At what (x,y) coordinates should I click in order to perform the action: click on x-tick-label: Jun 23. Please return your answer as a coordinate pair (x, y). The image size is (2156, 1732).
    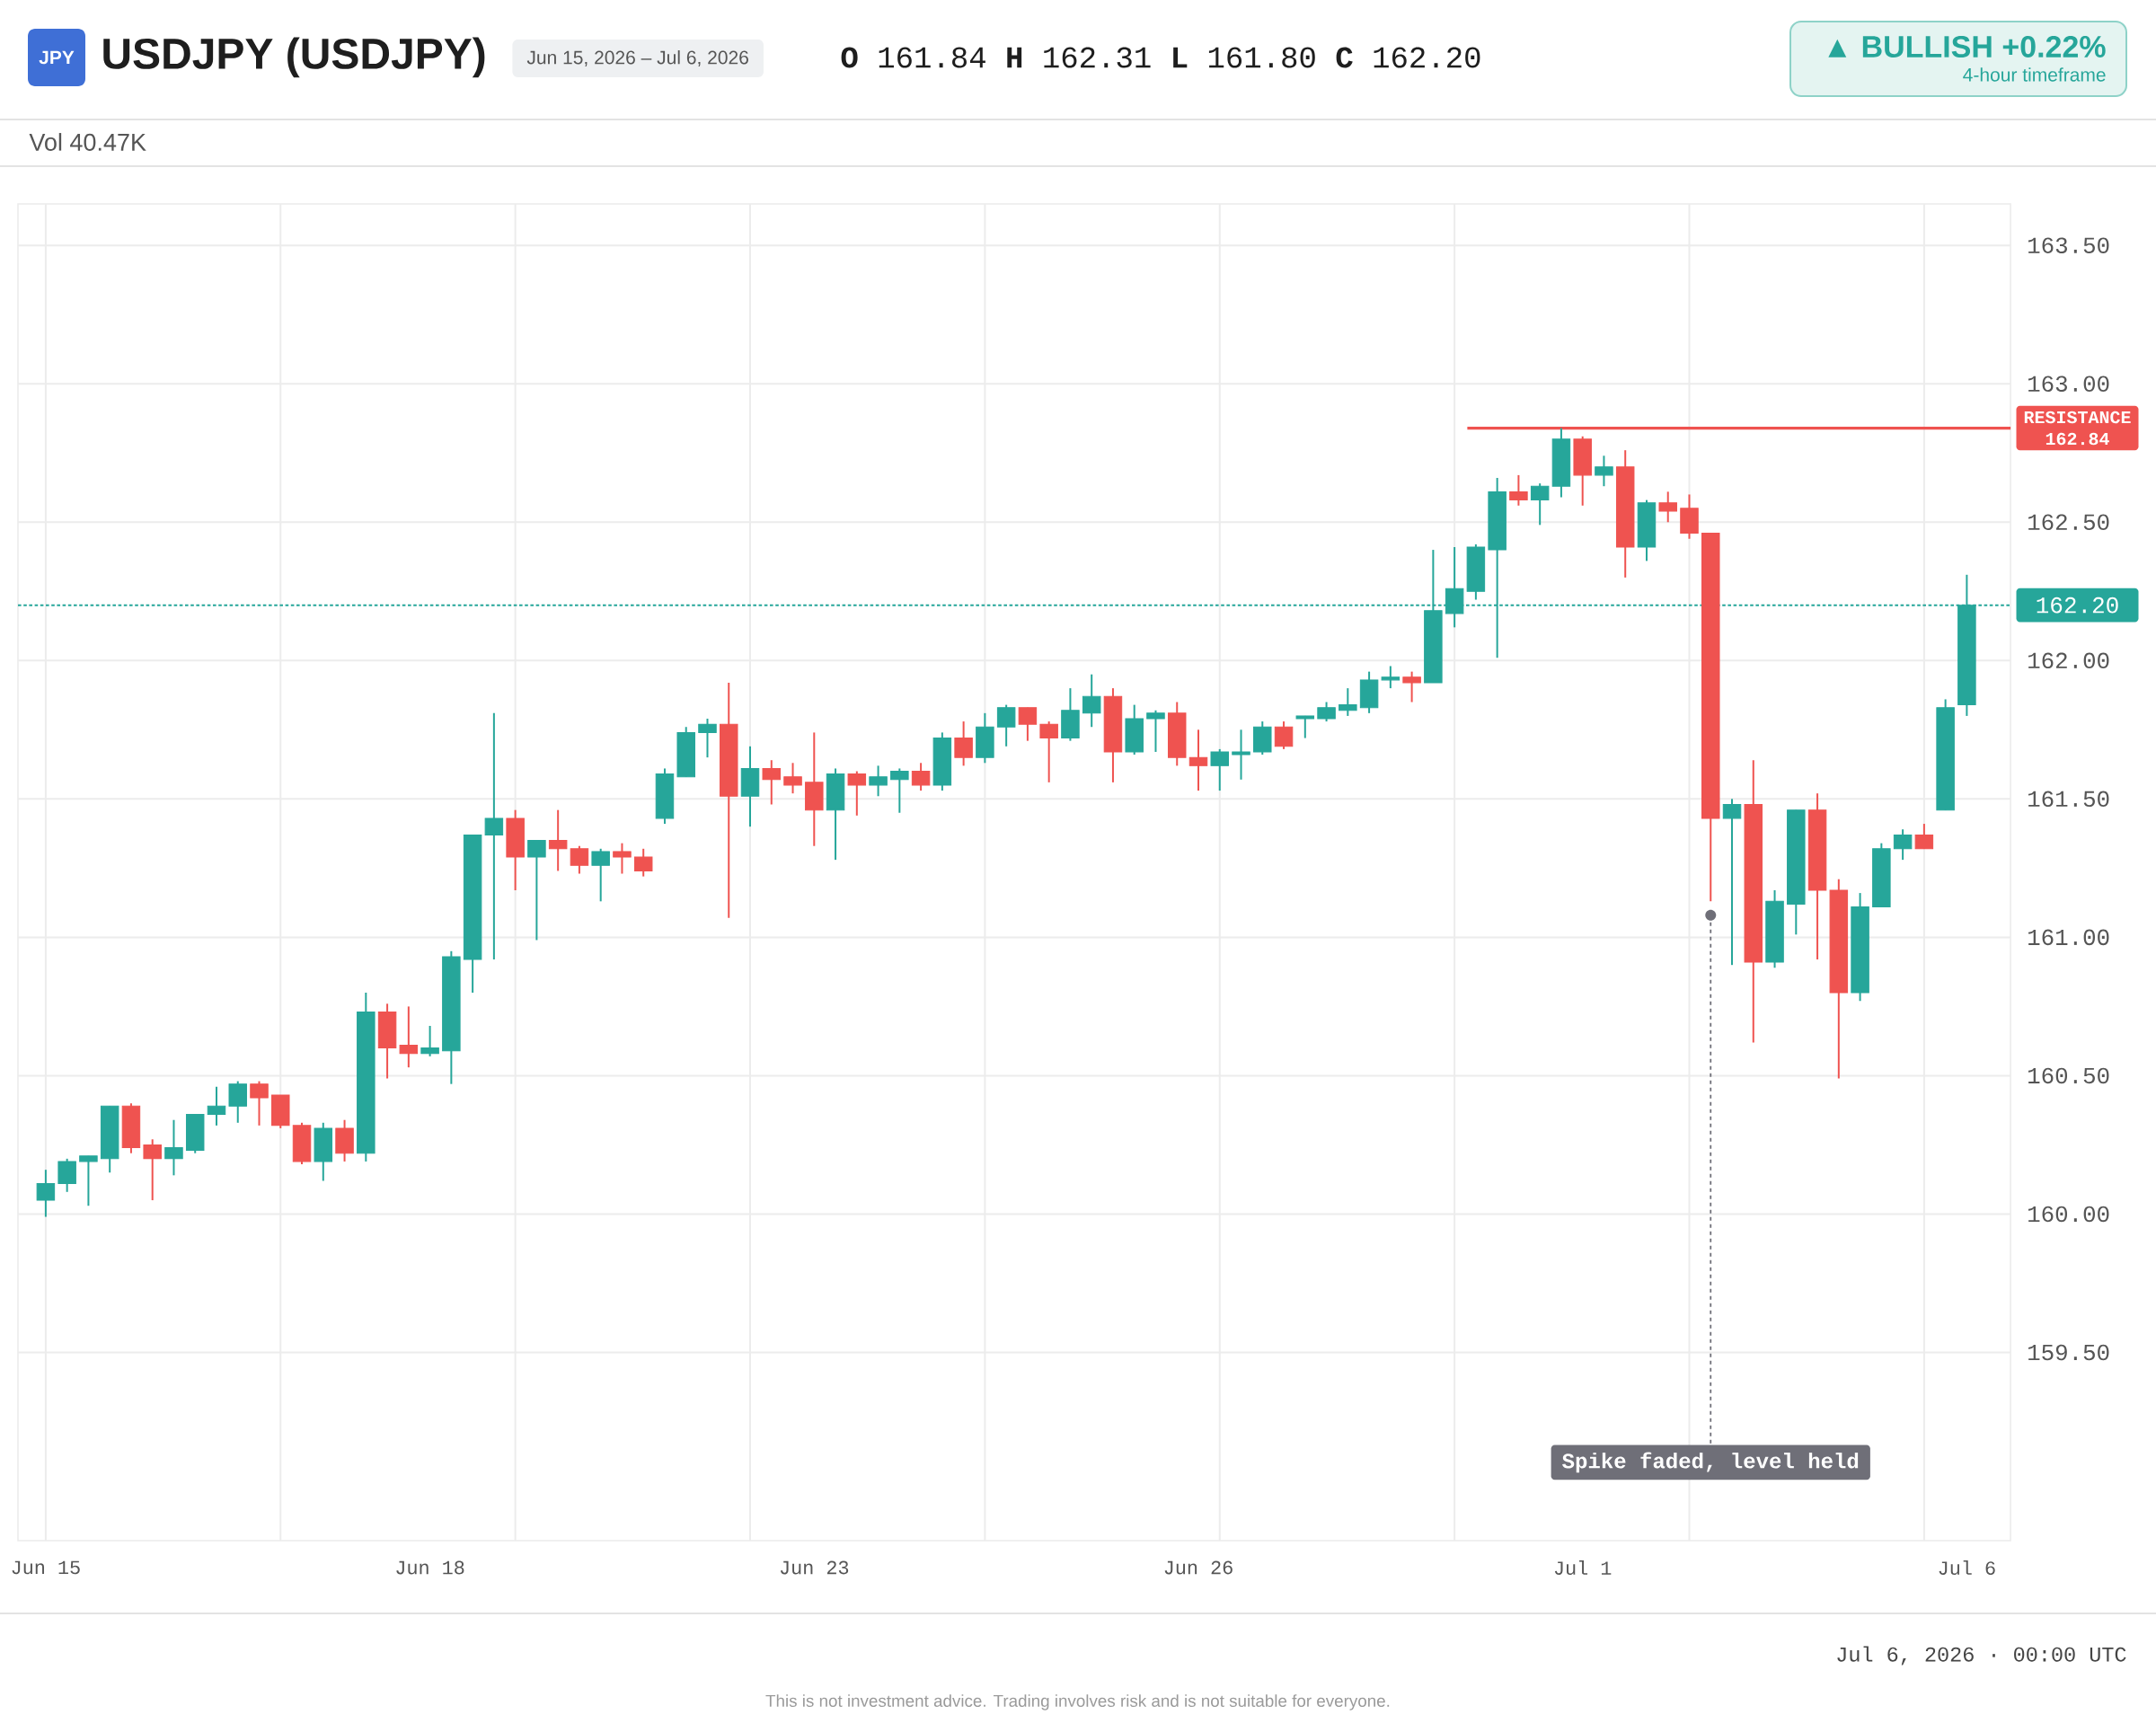
    Looking at the image, I should click on (815, 1568).